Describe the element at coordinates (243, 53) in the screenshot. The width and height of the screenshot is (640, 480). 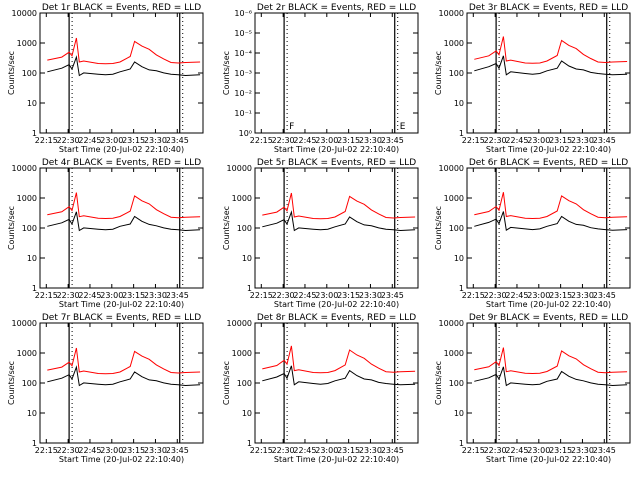
I see `y-tick-label: 10⁻⁴` at that location.